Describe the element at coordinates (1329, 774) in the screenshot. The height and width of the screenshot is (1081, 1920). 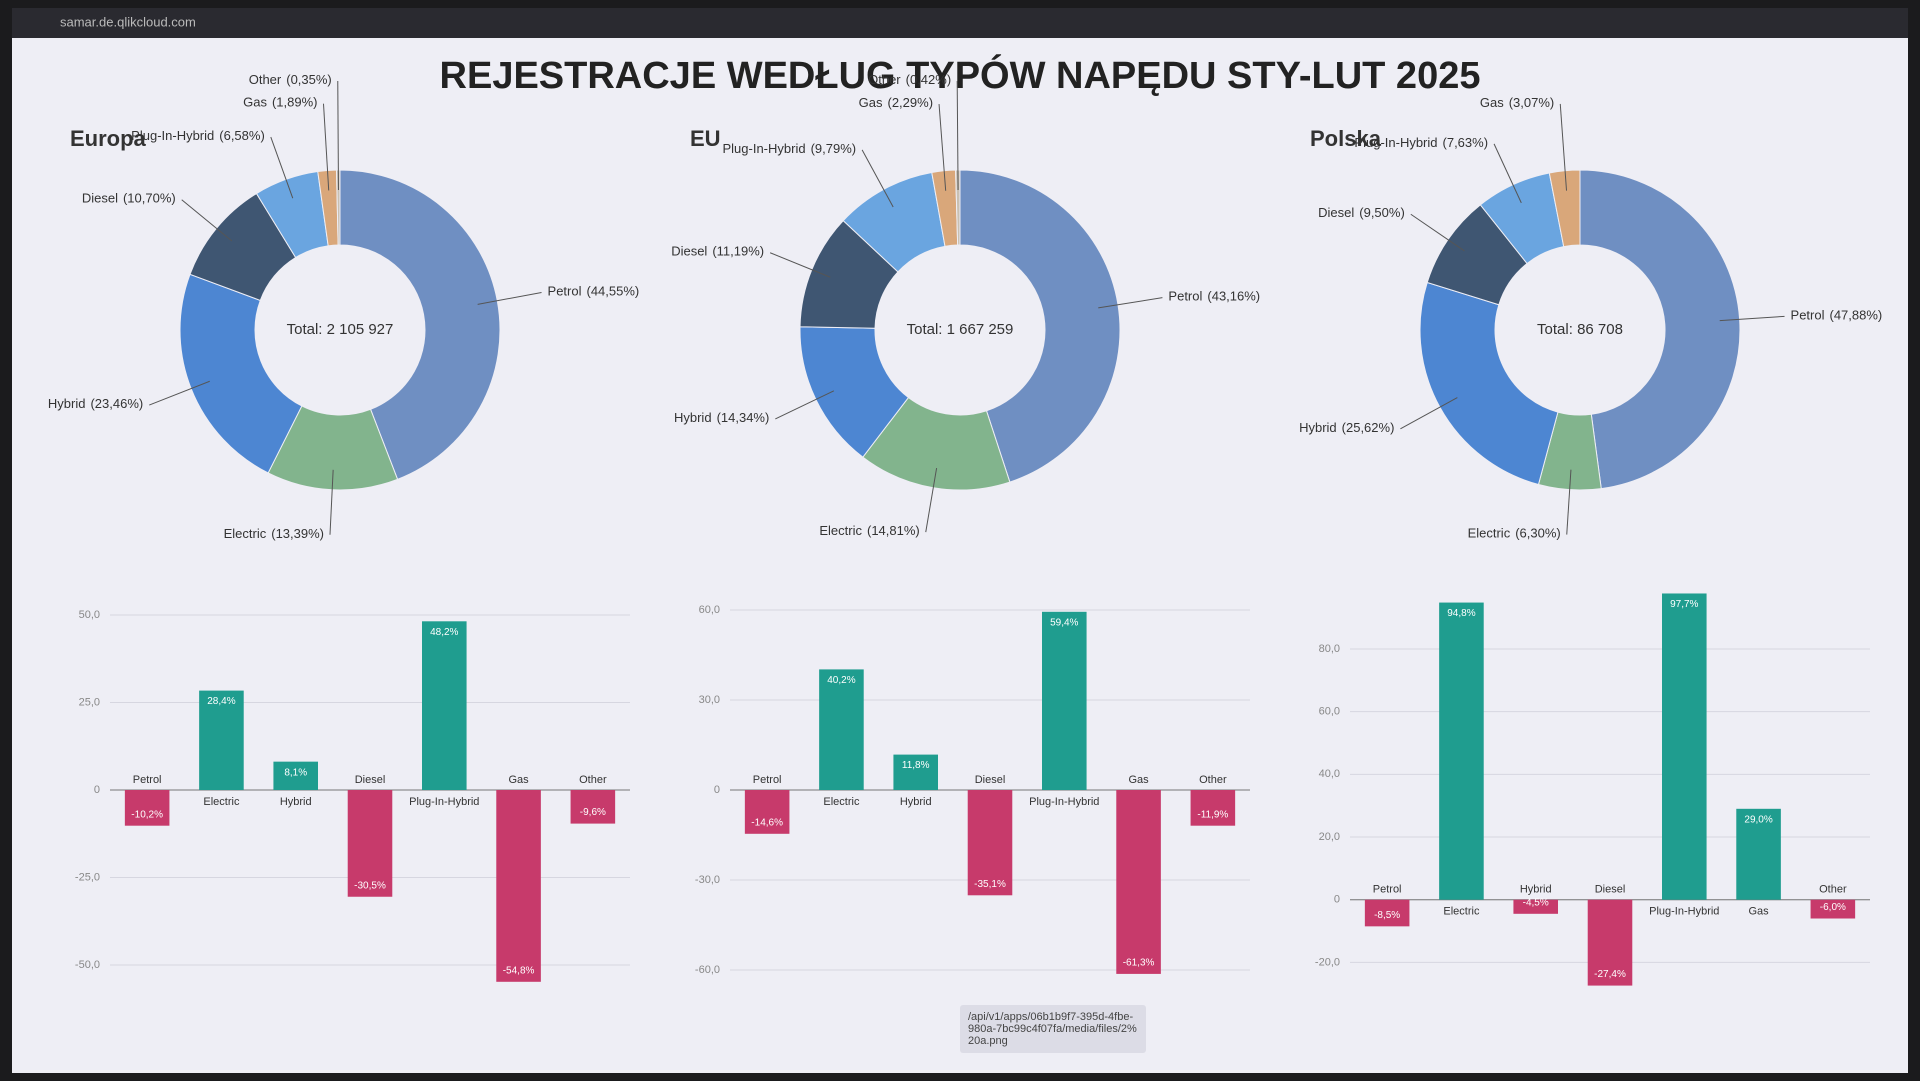
I see `y-tick-label: 40,0` at that location.